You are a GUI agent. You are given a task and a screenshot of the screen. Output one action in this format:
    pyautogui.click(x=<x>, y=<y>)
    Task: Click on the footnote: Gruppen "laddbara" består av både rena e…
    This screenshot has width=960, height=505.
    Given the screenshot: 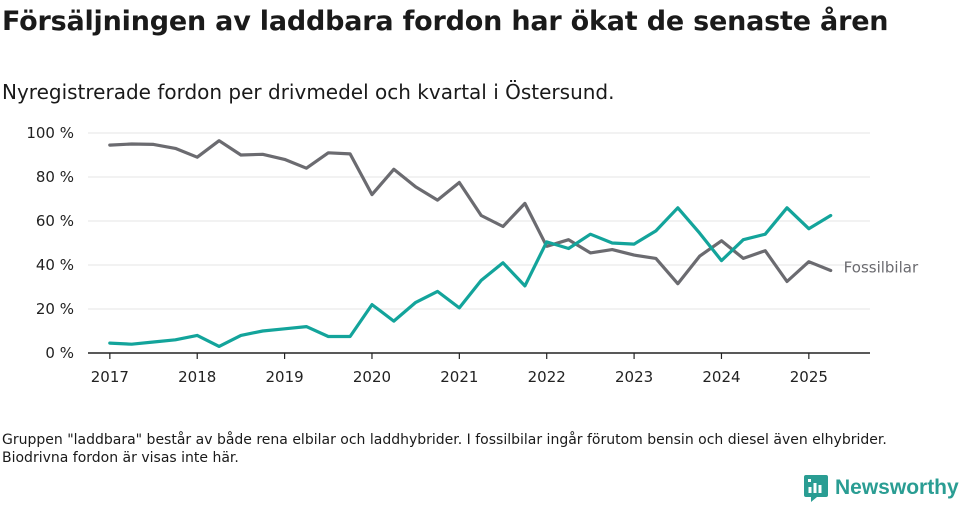 What is the action you would take?
    pyautogui.click(x=444, y=449)
    